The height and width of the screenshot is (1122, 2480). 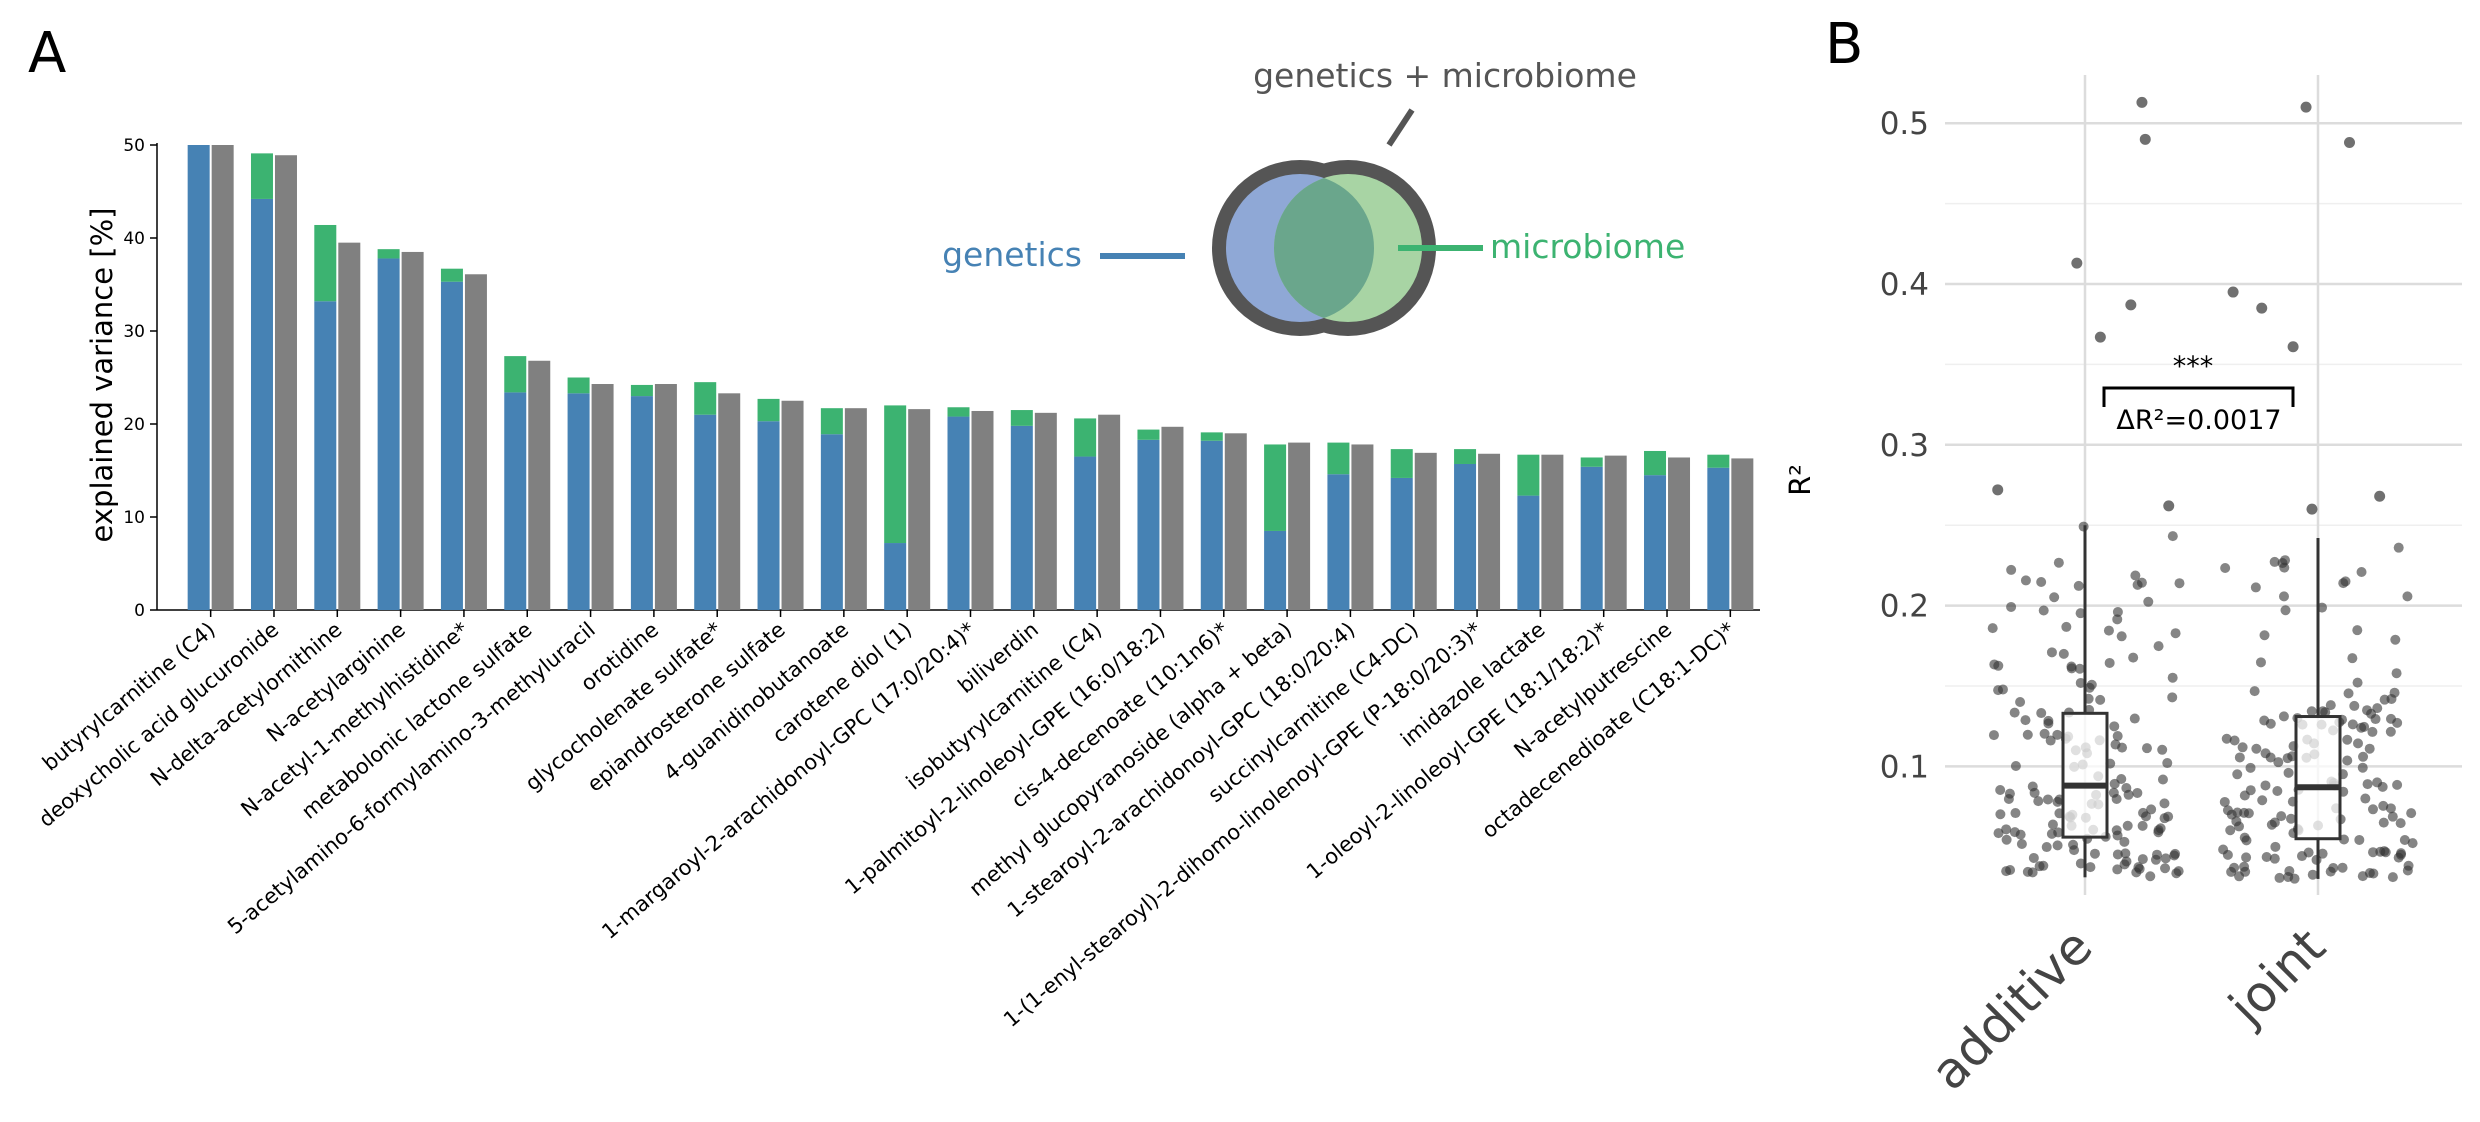 What do you see at coordinates (134, 425) in the screenshot?
I see `panel-a-y-tick-label: 20` at bounding box center [134, 425].